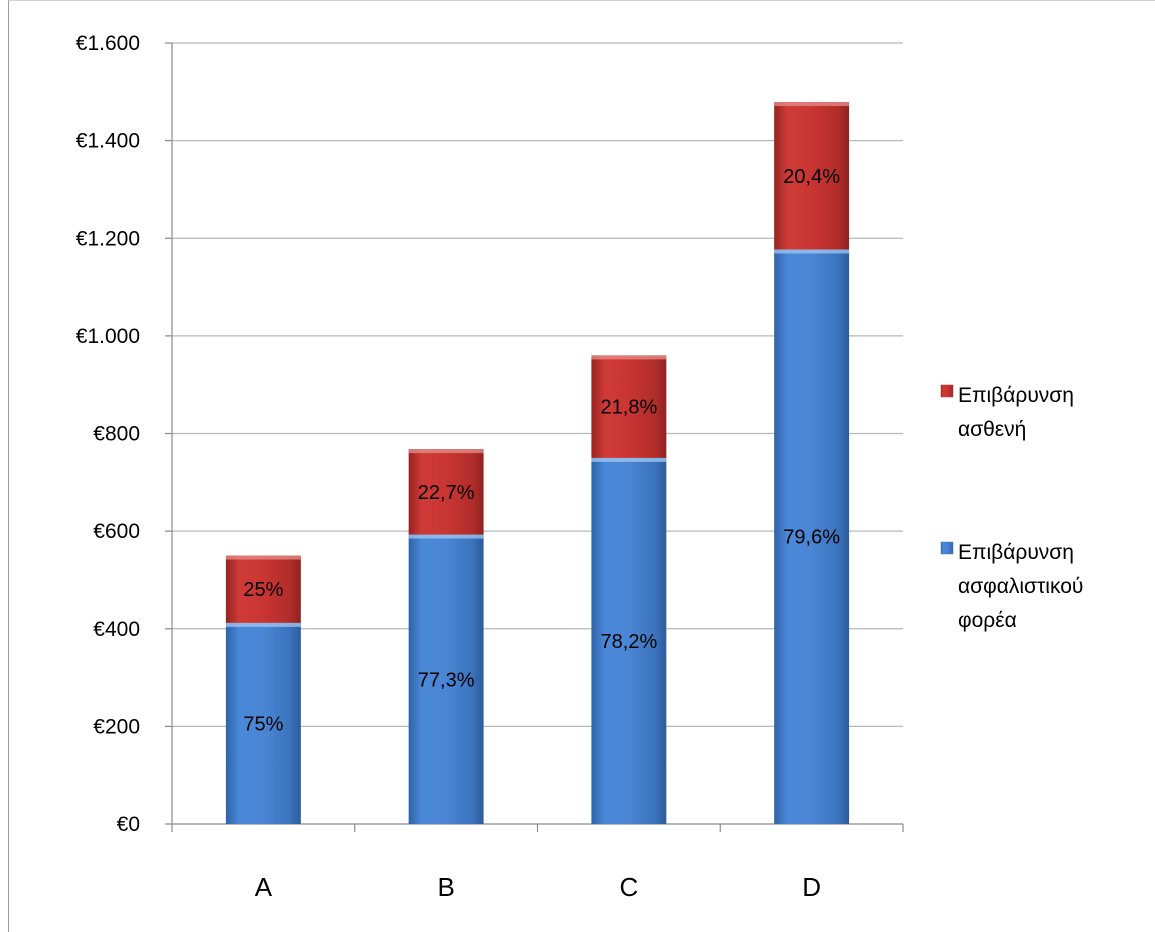  What do you see at coordinates (116, 726) in the screenshot?
I see `y-tick-label: €200` at bounding box center [116, 726].